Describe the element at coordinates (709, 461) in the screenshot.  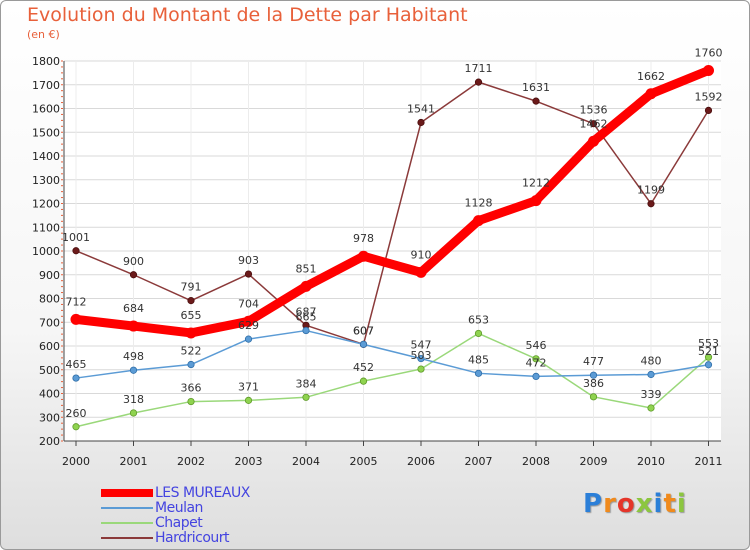
I see `x-tick-label: 2011` at that location.